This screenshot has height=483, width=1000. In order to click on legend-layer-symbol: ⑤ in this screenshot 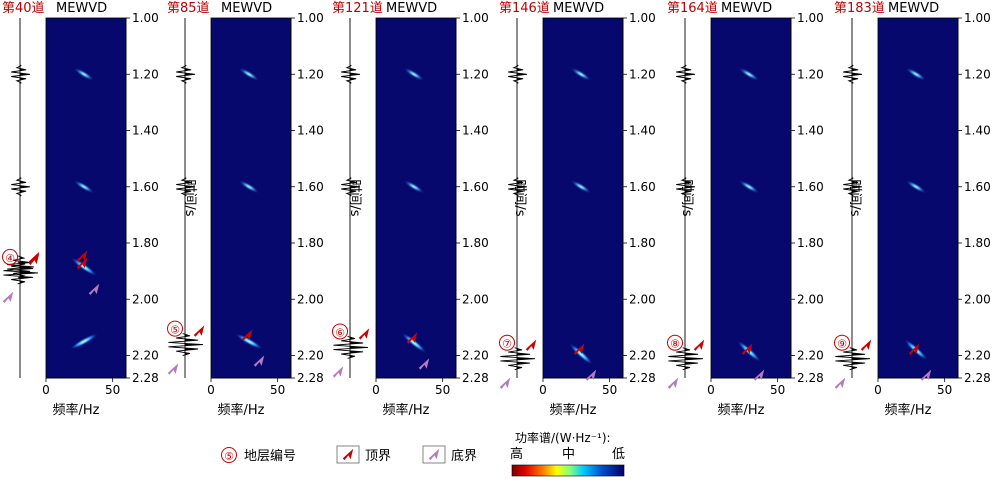, I will do `click(229, 456)`.